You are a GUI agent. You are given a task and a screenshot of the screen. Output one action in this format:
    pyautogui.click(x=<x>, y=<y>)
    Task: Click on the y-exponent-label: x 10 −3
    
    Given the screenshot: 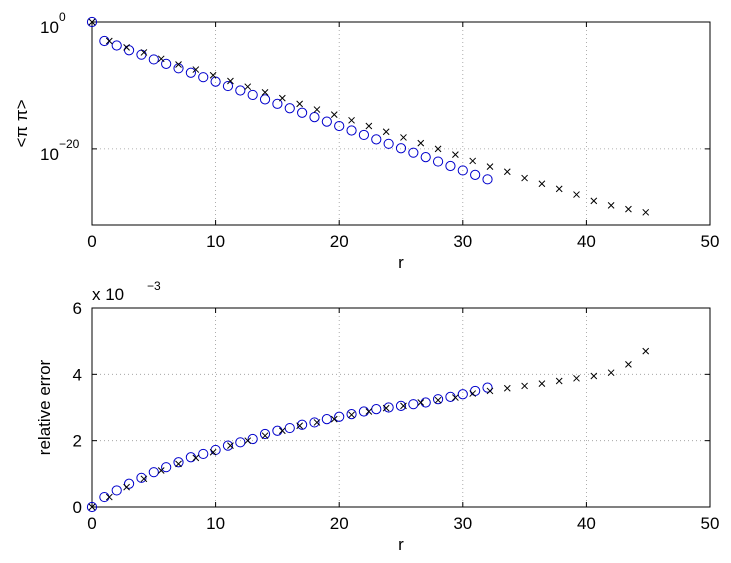 What is the action you would take?
    pyautogui.click(x=126, y=291)
    